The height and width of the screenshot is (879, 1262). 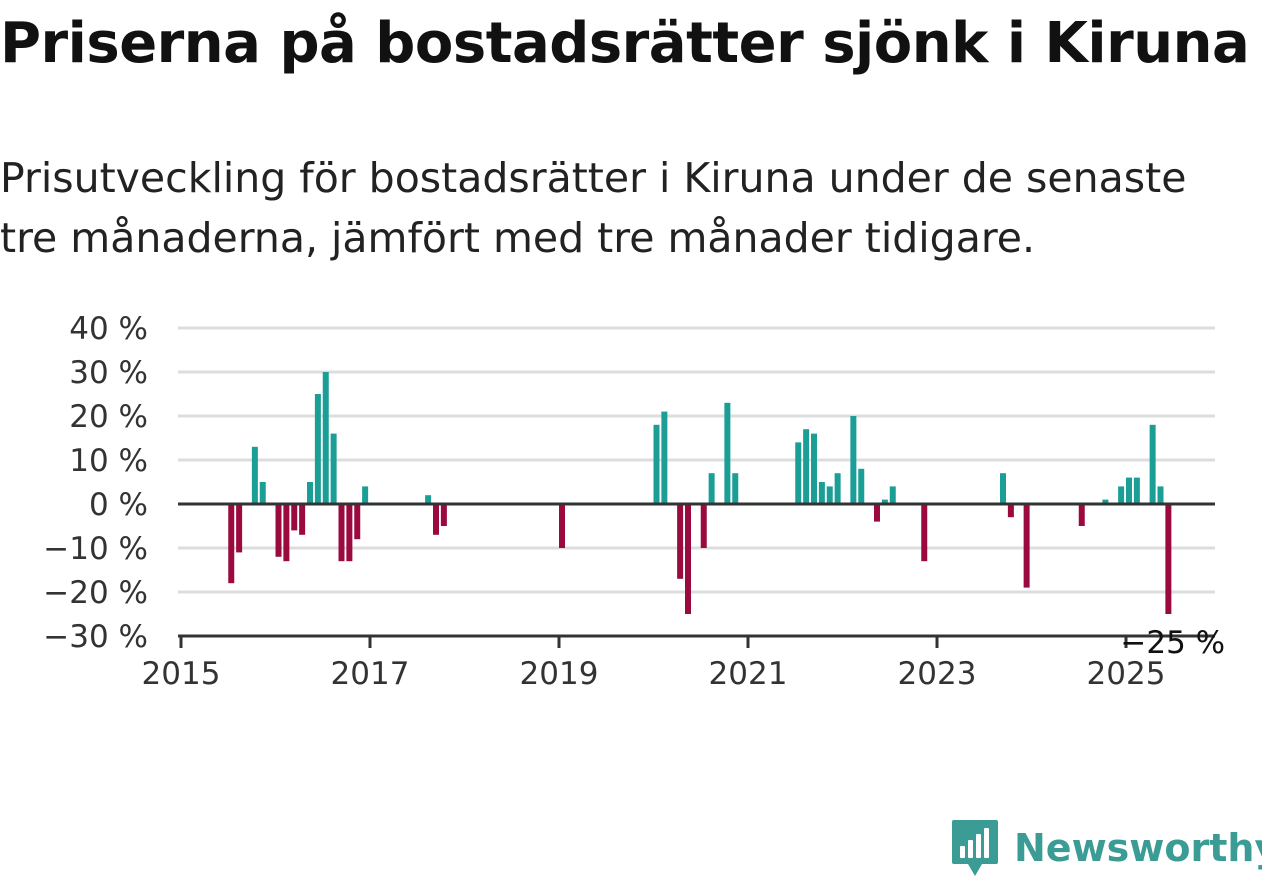 What do you see at coordinates (370, 674) in the screenshot?
I see `x-tick-label: 2017` at bounding box center [370, 674].